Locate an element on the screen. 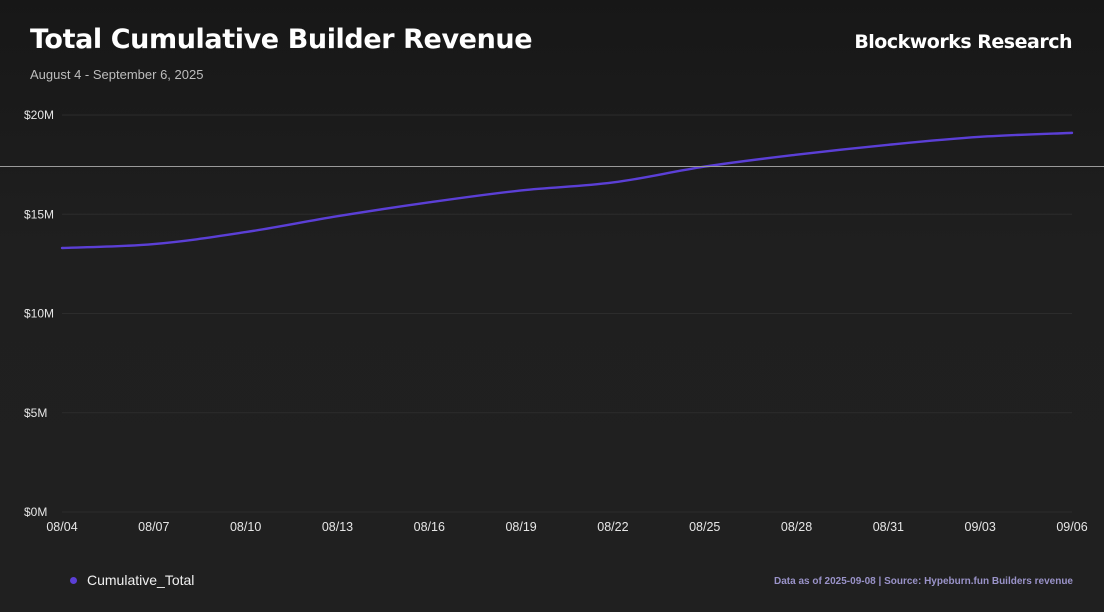 The image size is (1104, 612). legend-label: Cumulative_Total is located at coordinates (141, 580).